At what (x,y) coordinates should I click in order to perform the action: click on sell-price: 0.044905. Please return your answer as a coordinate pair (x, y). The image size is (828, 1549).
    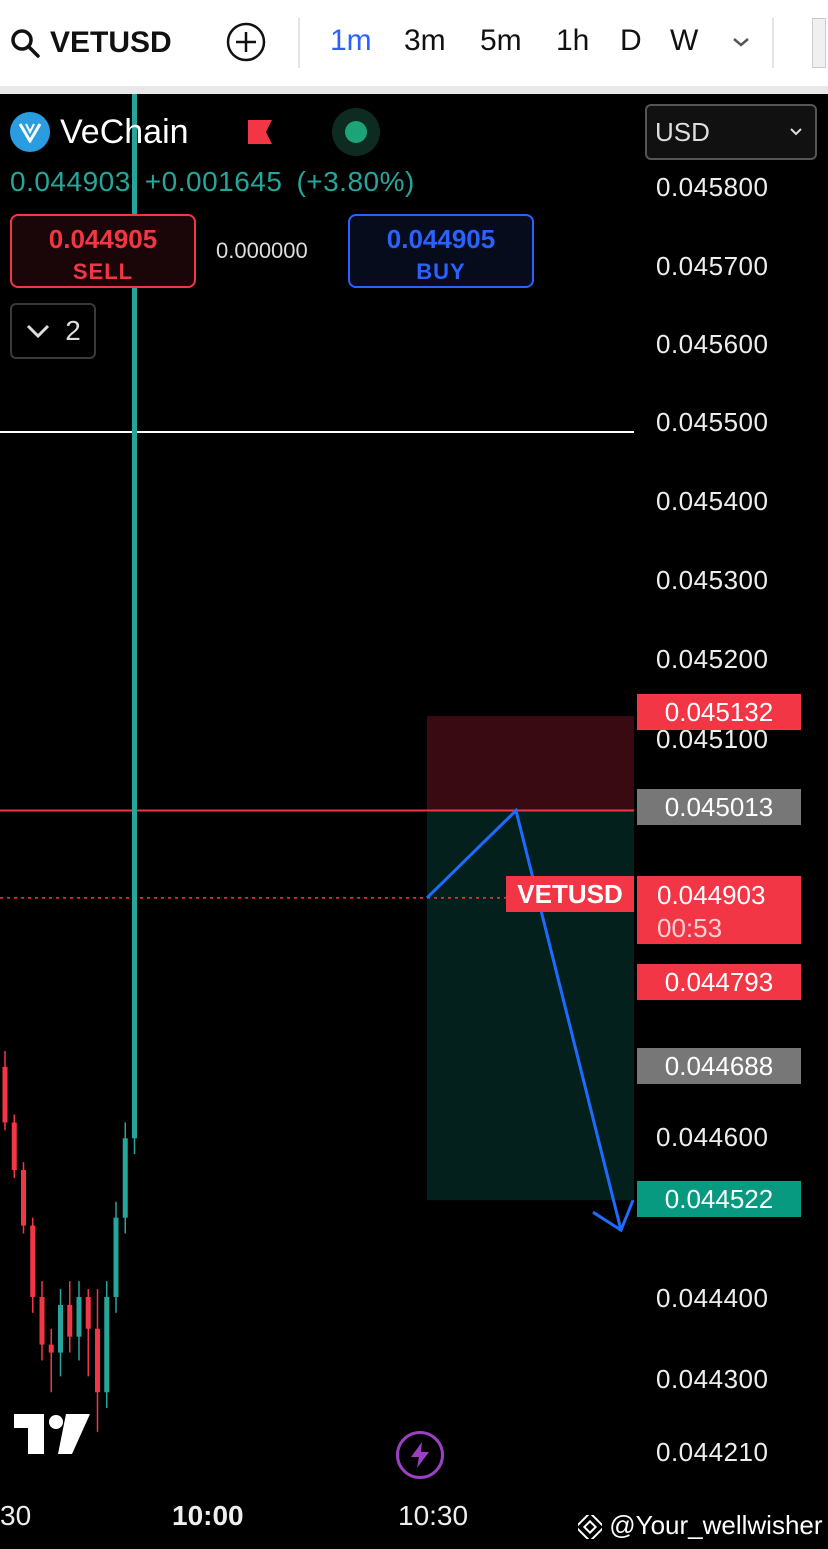
    Looking at the image, I should click on (103, 239).